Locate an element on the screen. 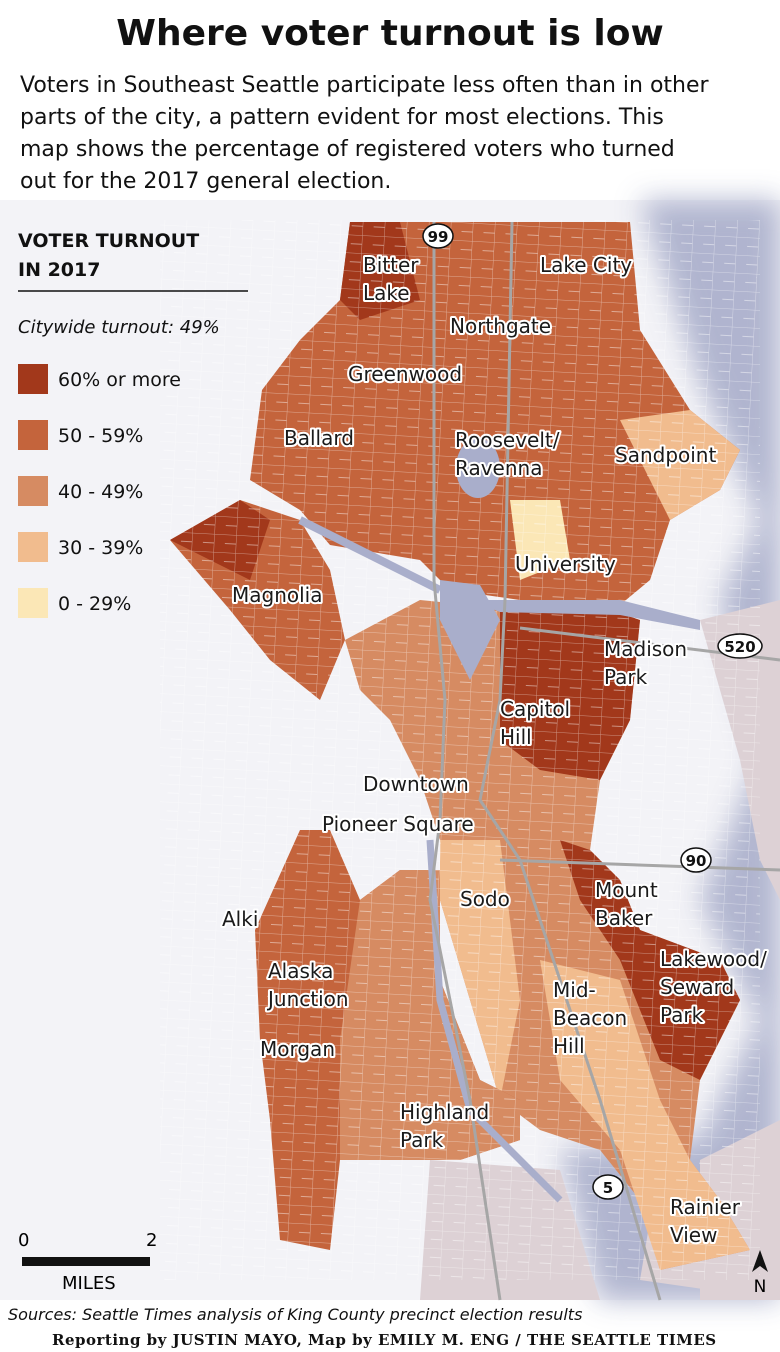 This screenshot has width=780, height=1352. place-label-line: Highland is located at coordinates (444, 1112).